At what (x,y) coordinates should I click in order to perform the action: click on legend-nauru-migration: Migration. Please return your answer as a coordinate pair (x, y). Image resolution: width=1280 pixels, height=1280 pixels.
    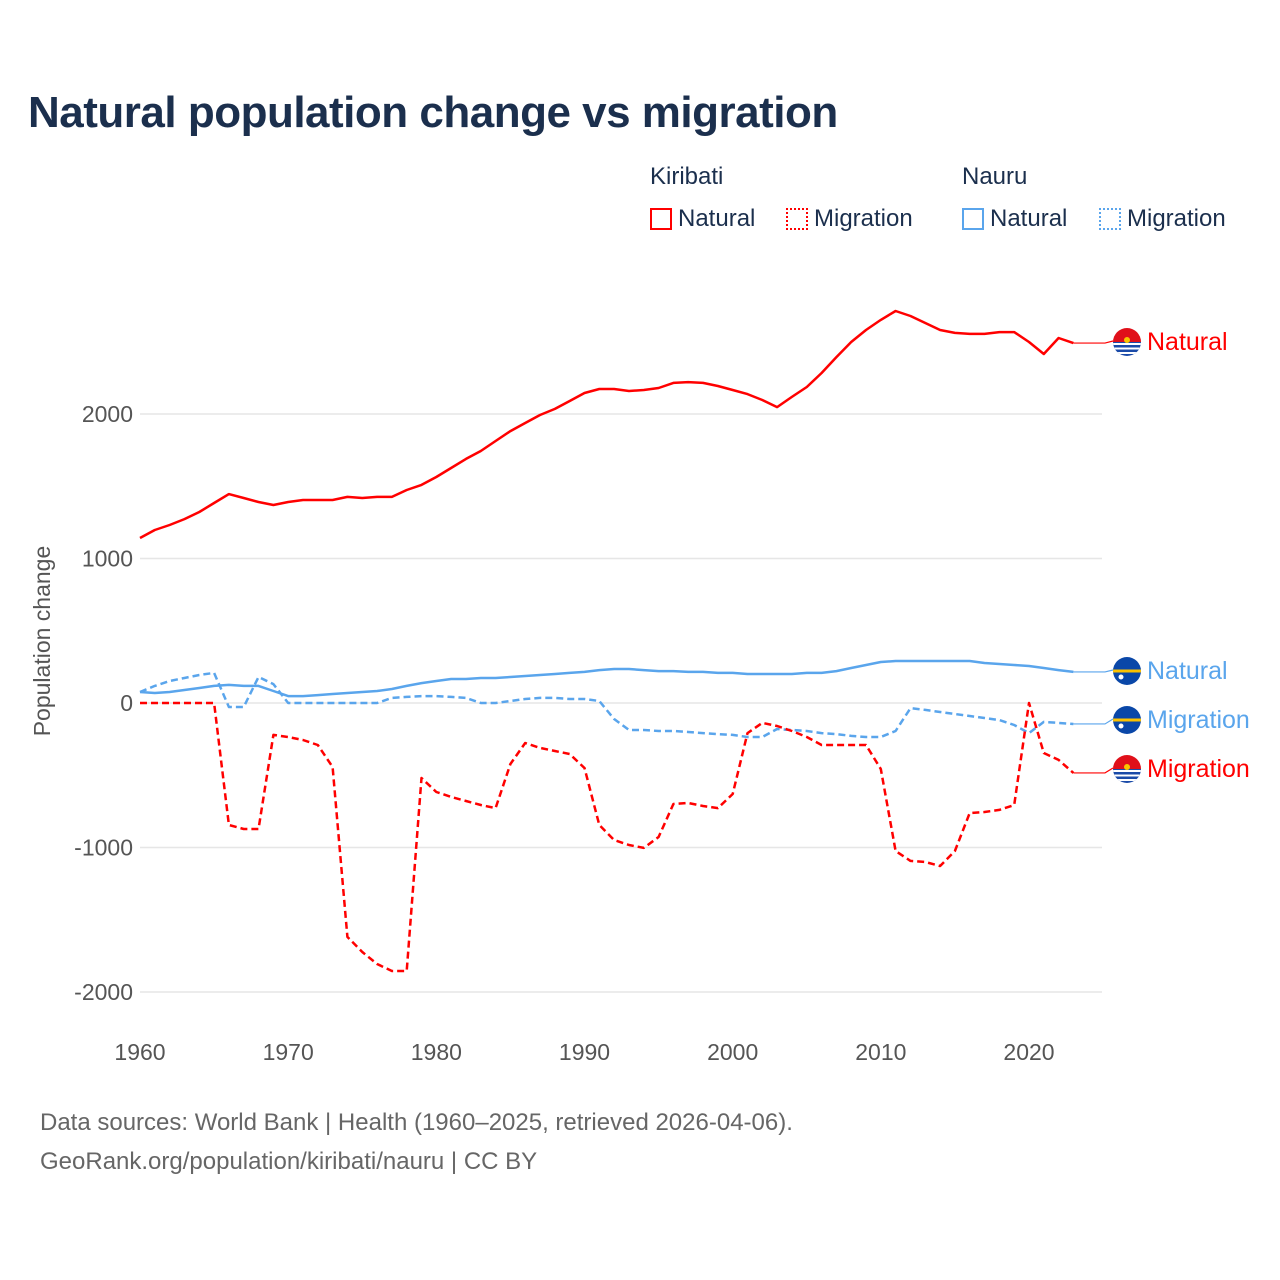
    Looking at the image, I should click on (1162, 219).